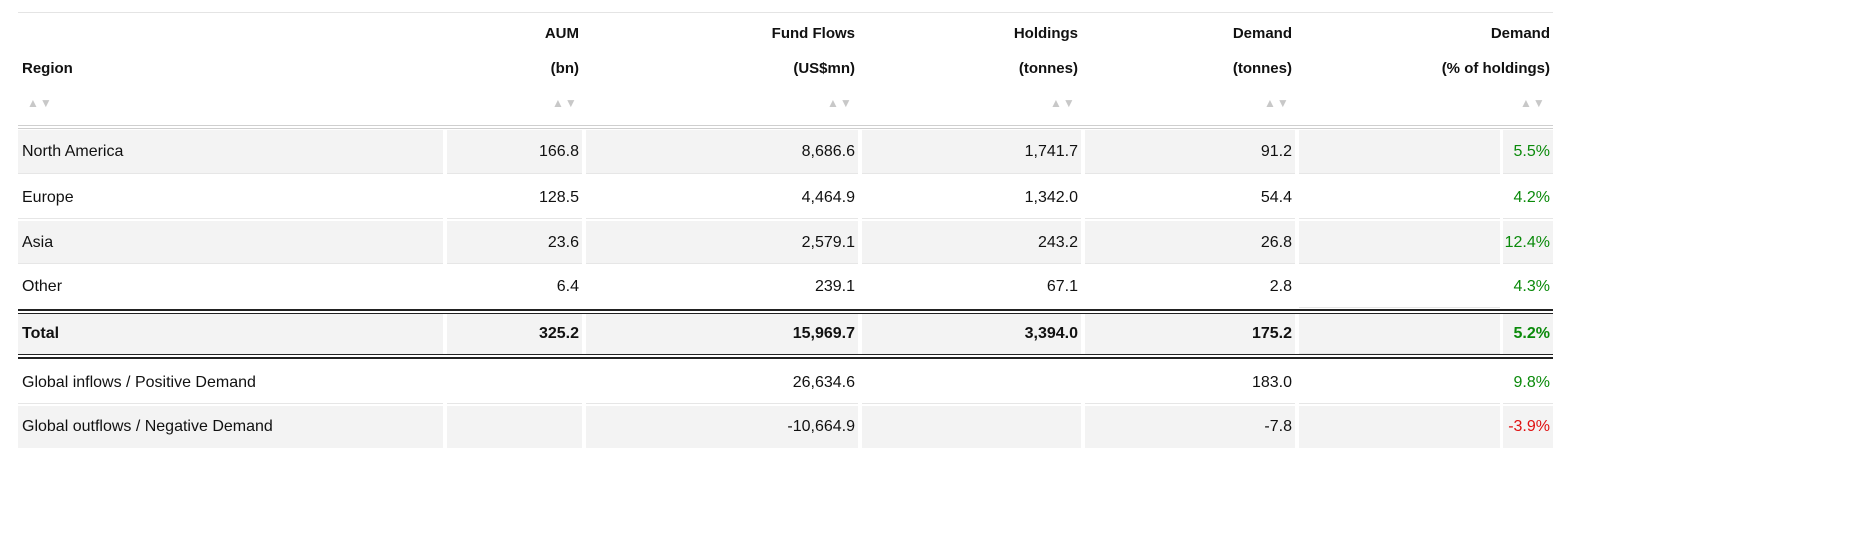 The height and width of the screenshot is (545, 1859). What do you see at coordinates (1190, 427) in the screenshot?
I see `table-cell: -7.8` at bounding box center [1190, 427].